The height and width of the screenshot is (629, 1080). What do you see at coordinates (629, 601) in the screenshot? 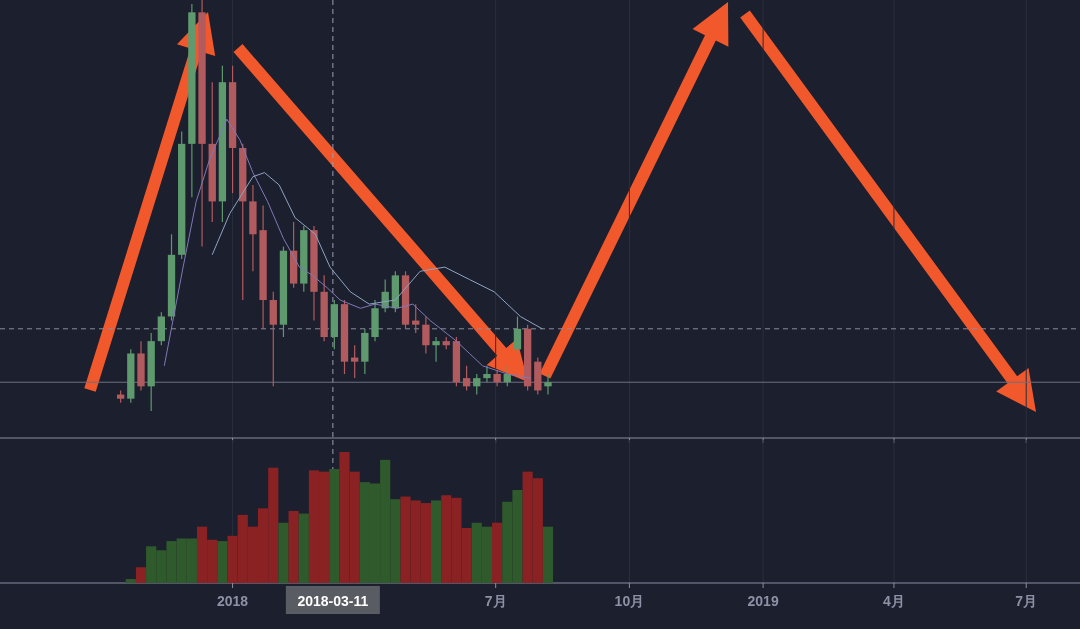
I see `x-tick-label: 10月` at bounding box center [629, 601].